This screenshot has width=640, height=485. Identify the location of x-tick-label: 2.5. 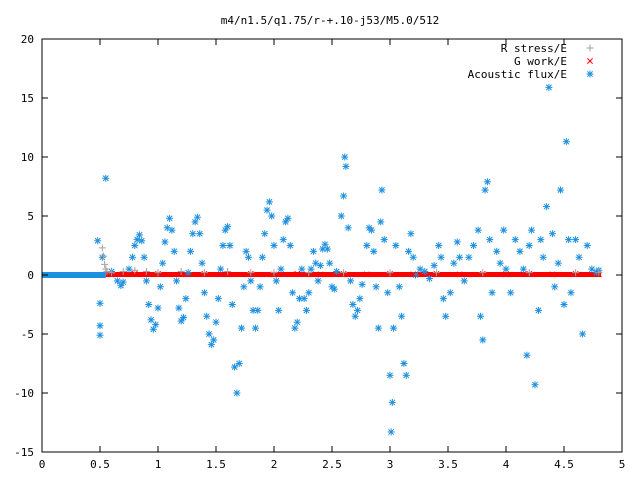
(332, 464).